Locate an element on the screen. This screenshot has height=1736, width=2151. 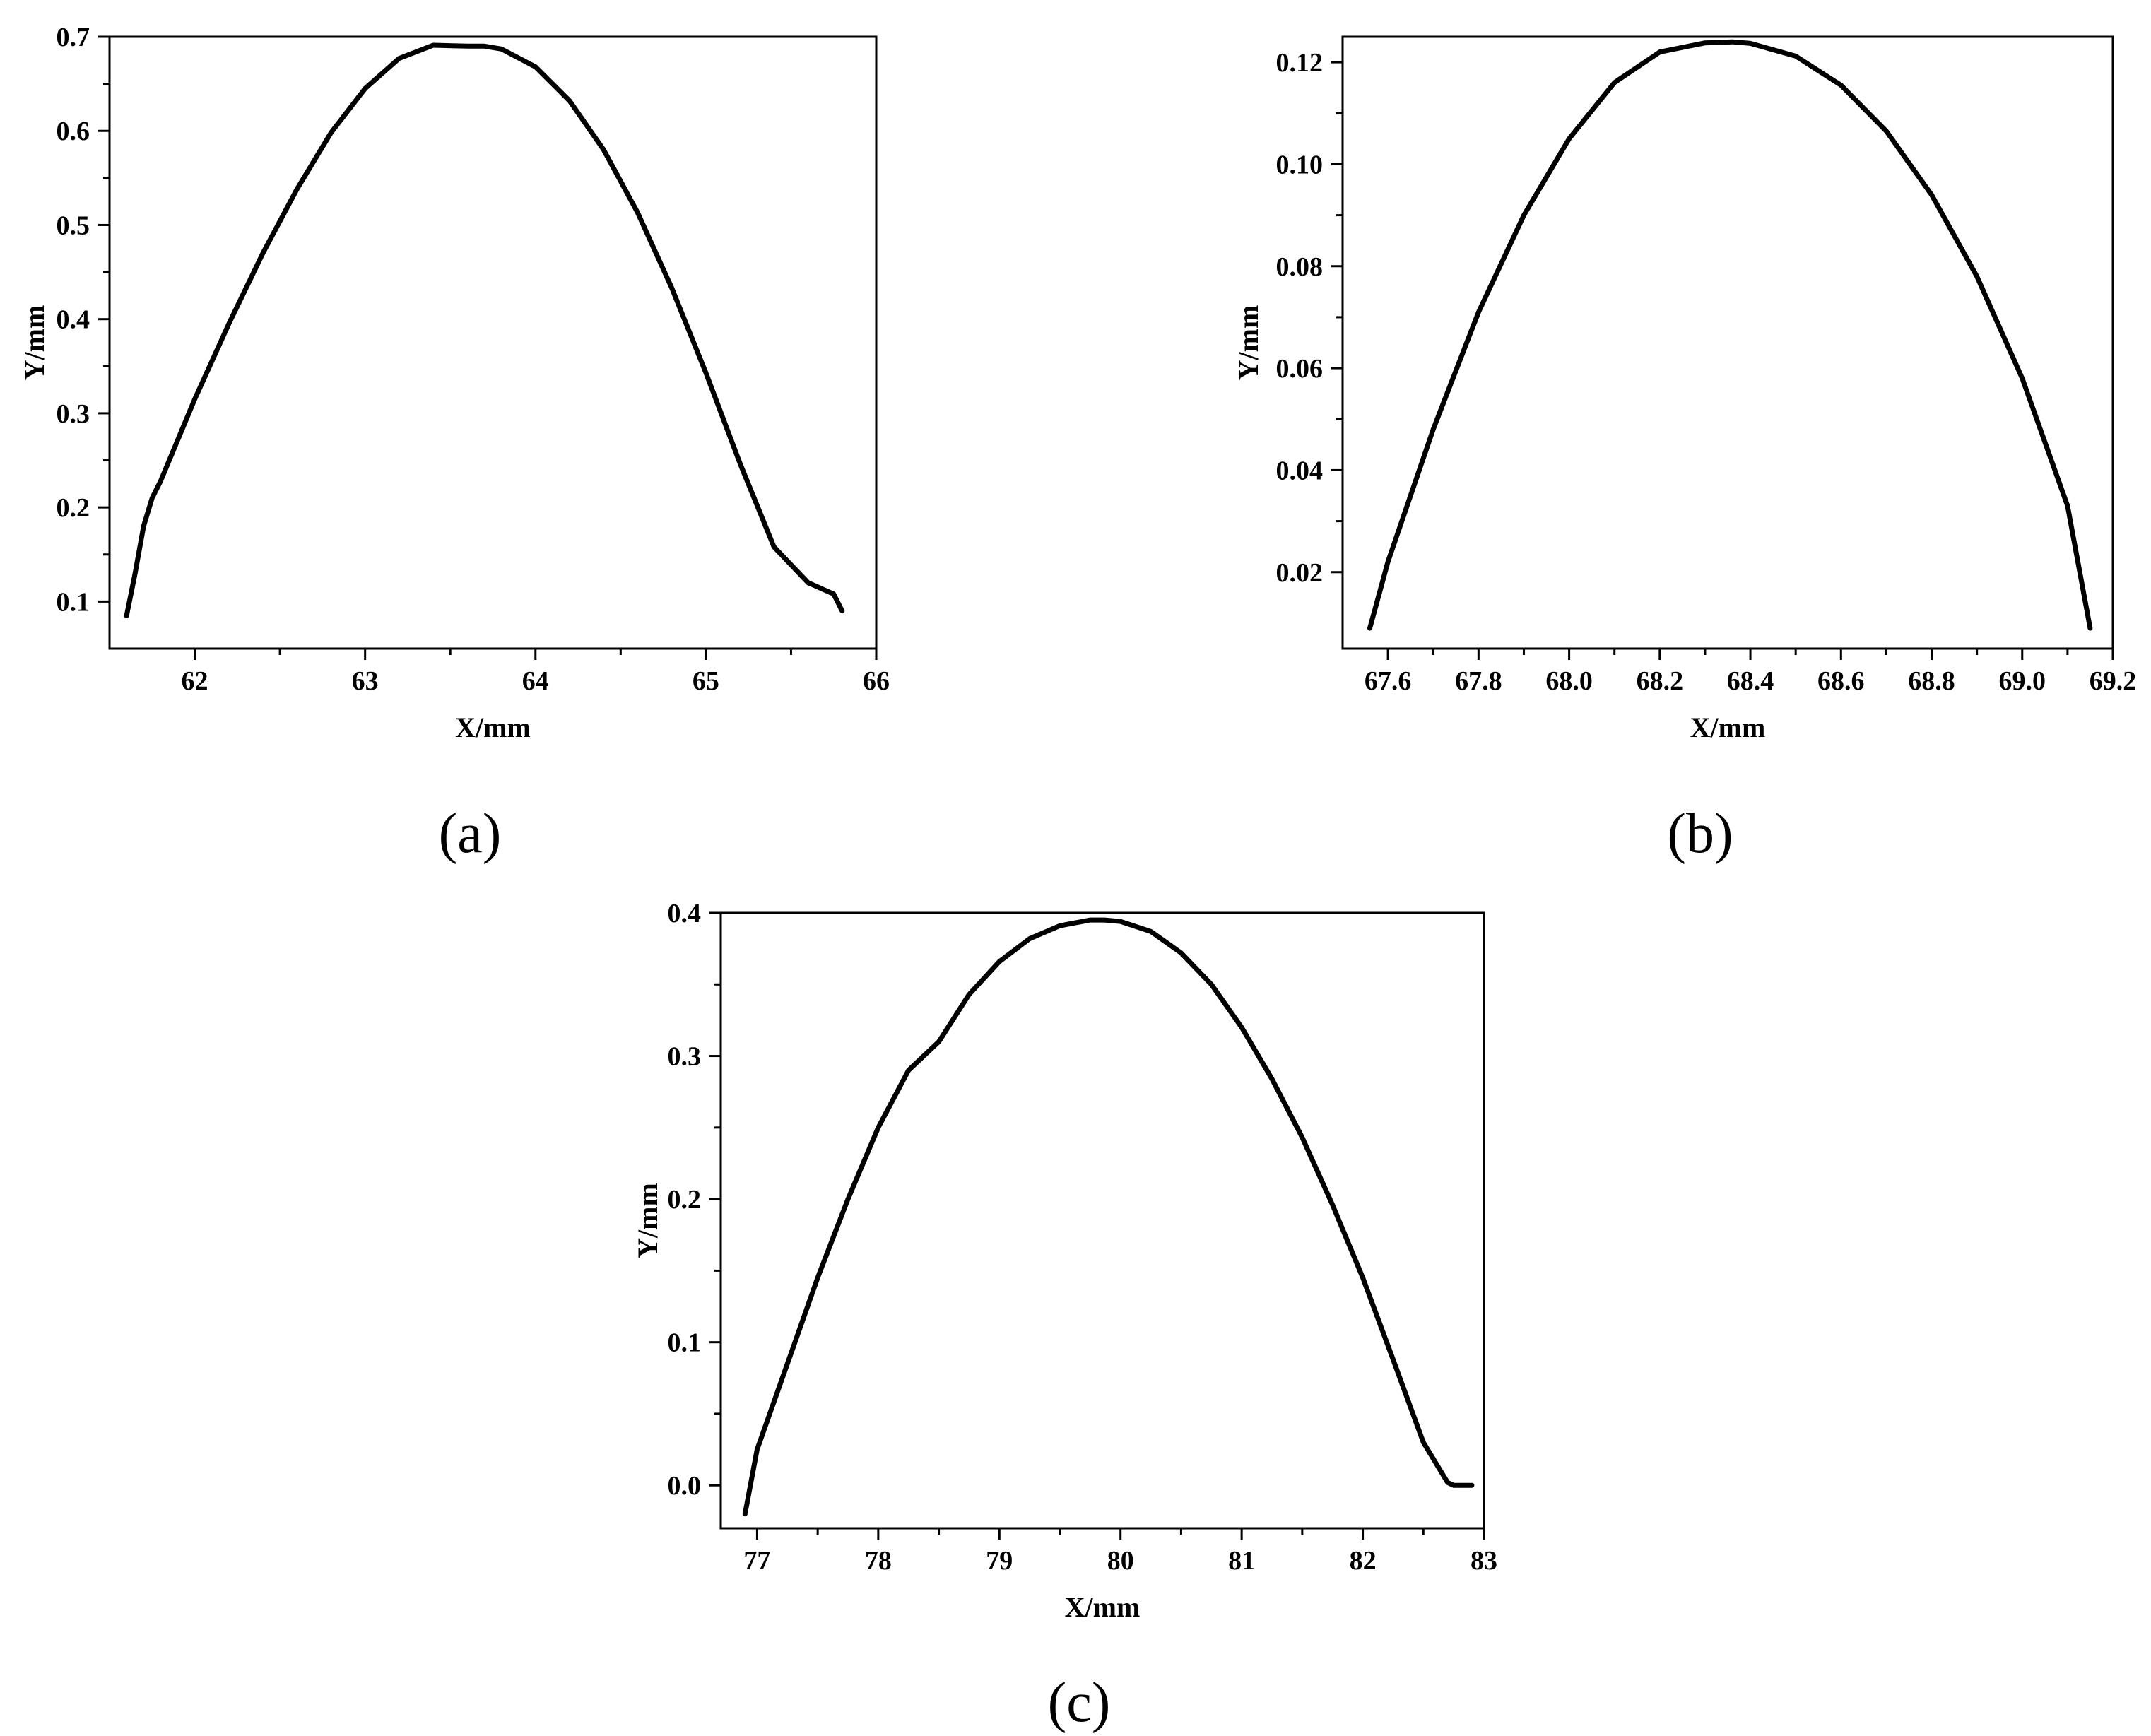
y-tick-label-c: 0.1 is located at coordinates (685, 1343).